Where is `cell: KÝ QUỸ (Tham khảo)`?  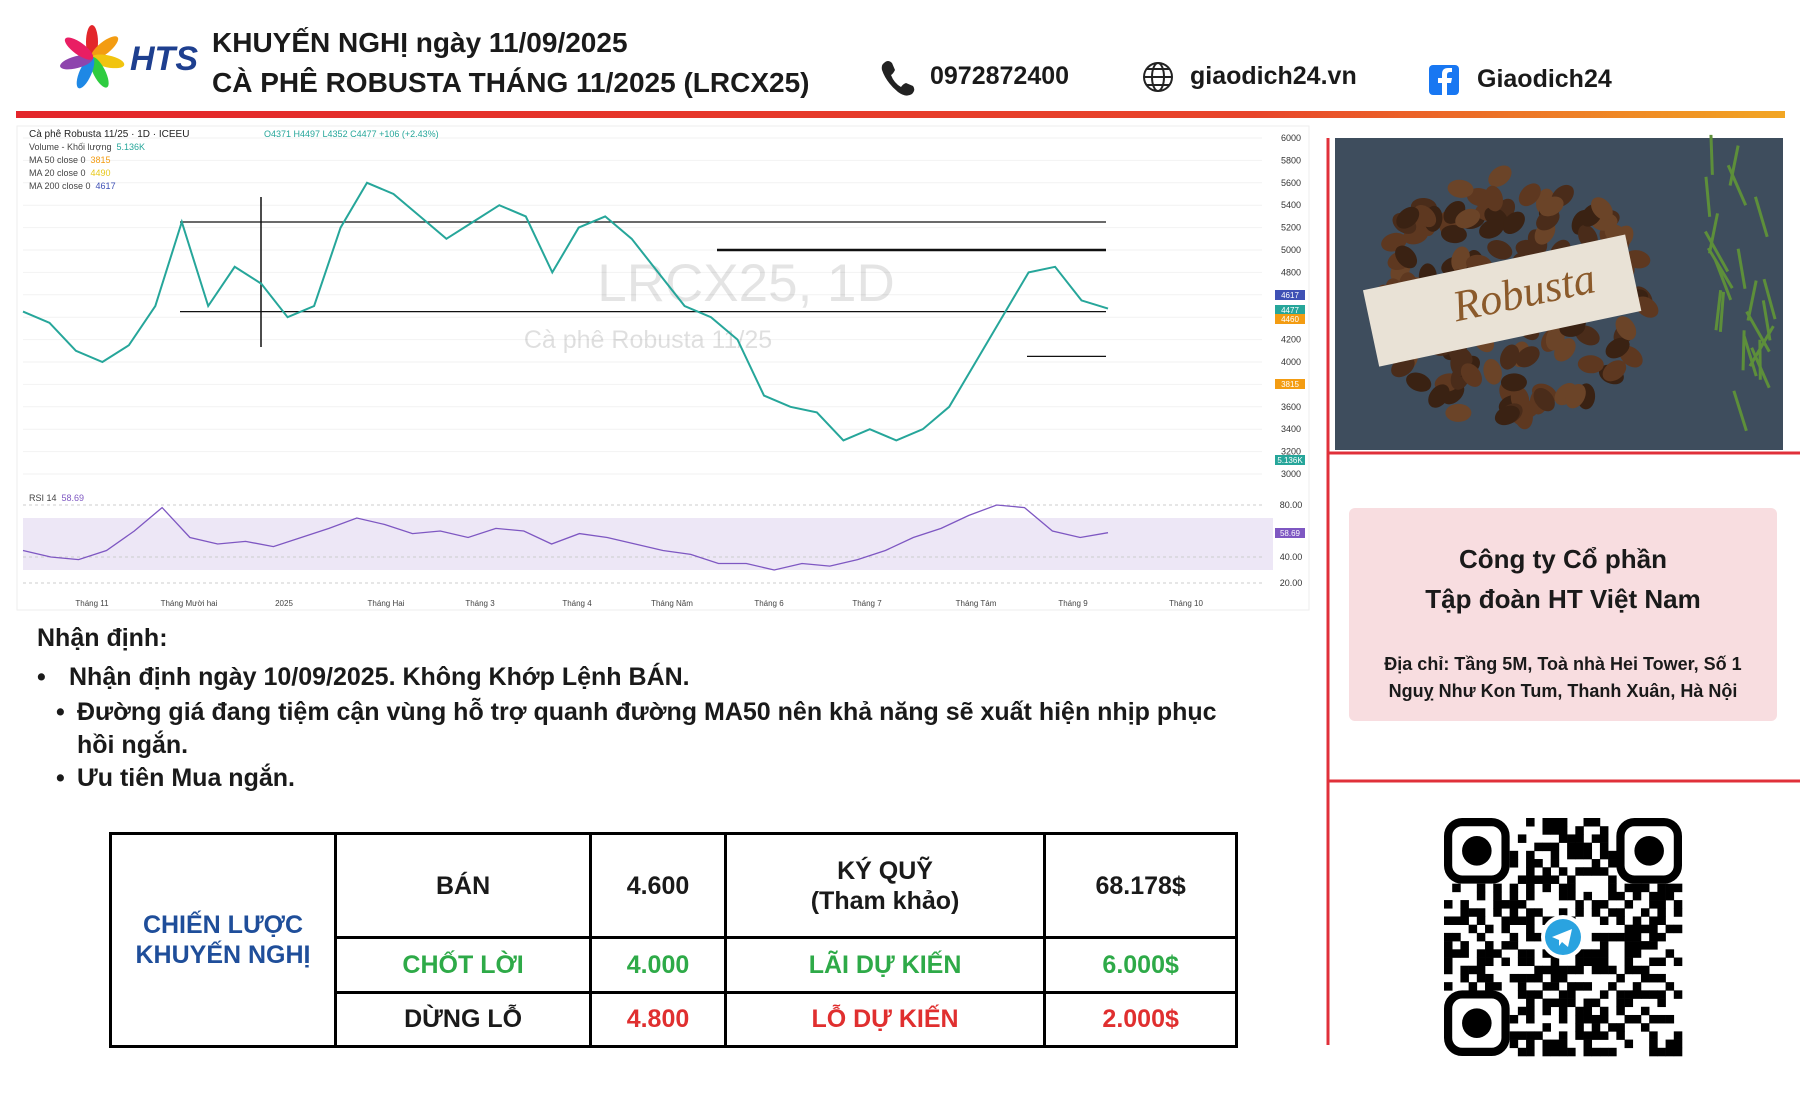
cell: KÝ QUỸ (Tham khảo) is located at coordinates (885, 885).